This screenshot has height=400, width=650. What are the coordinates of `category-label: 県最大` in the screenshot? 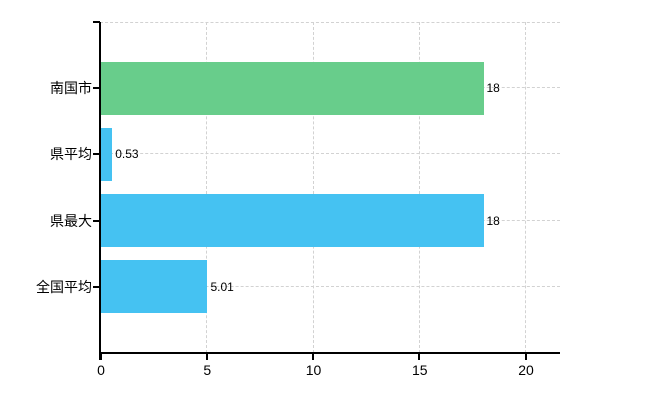 It's located at (71, 220).